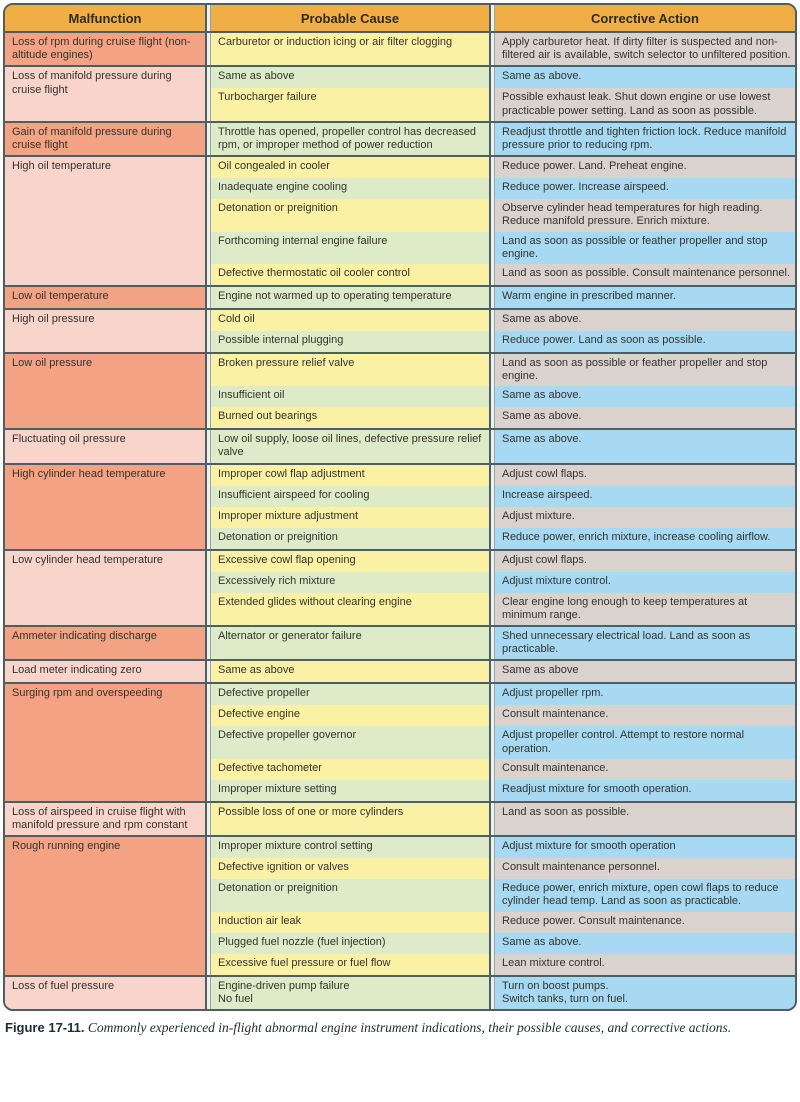  Describe the element at coordinates (350, 769) in the screenshot. I see `probable-cause-cell: Defective tachometer` at that location.